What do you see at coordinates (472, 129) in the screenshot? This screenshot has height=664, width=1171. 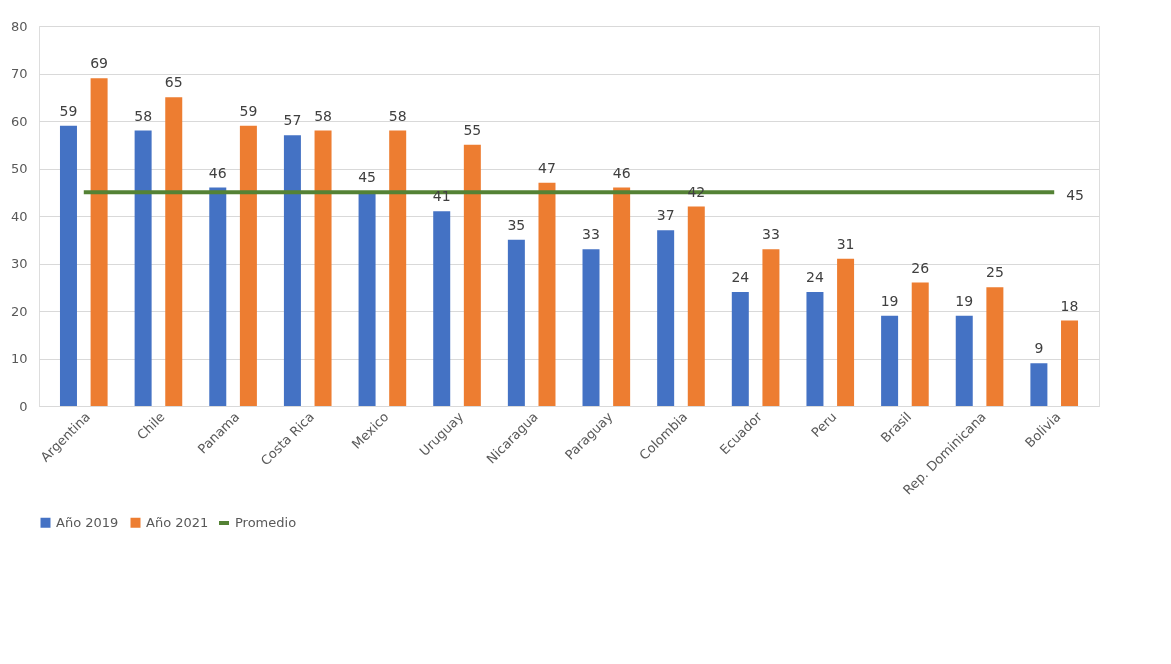 I see `data-label: 55` at bounding box center [472, 129].